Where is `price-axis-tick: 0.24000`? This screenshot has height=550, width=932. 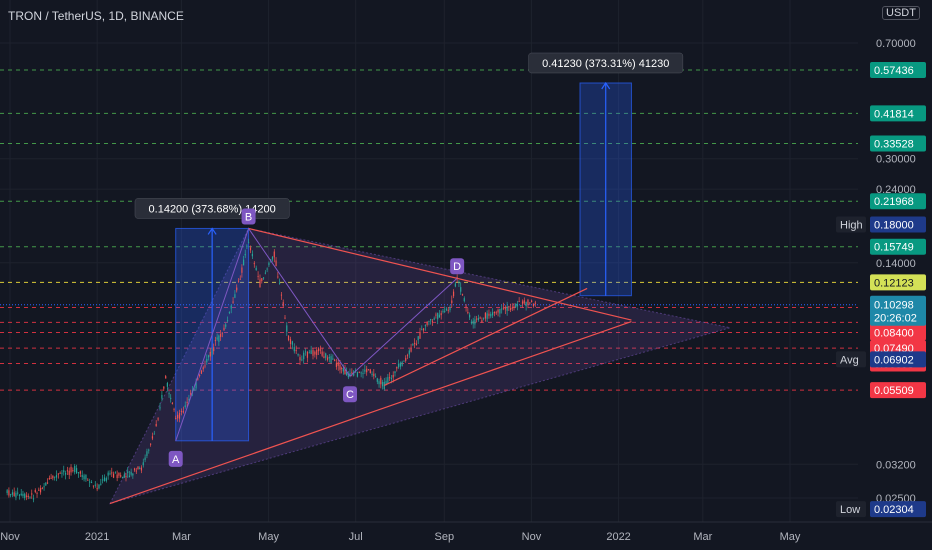
price-axis-tick: 0.24000 is located at coordinates (896, 190).